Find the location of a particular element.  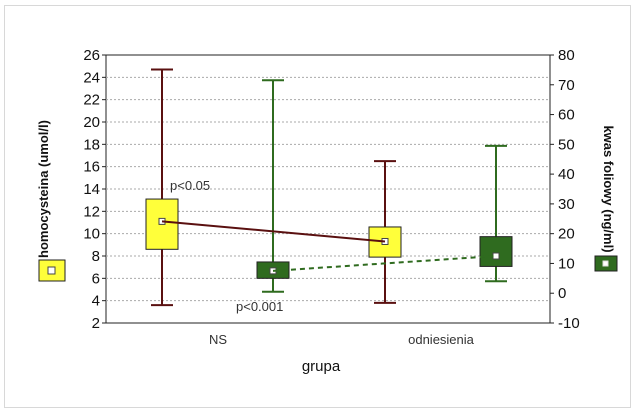

legend-right-marker is located at coordinates (605, 263).